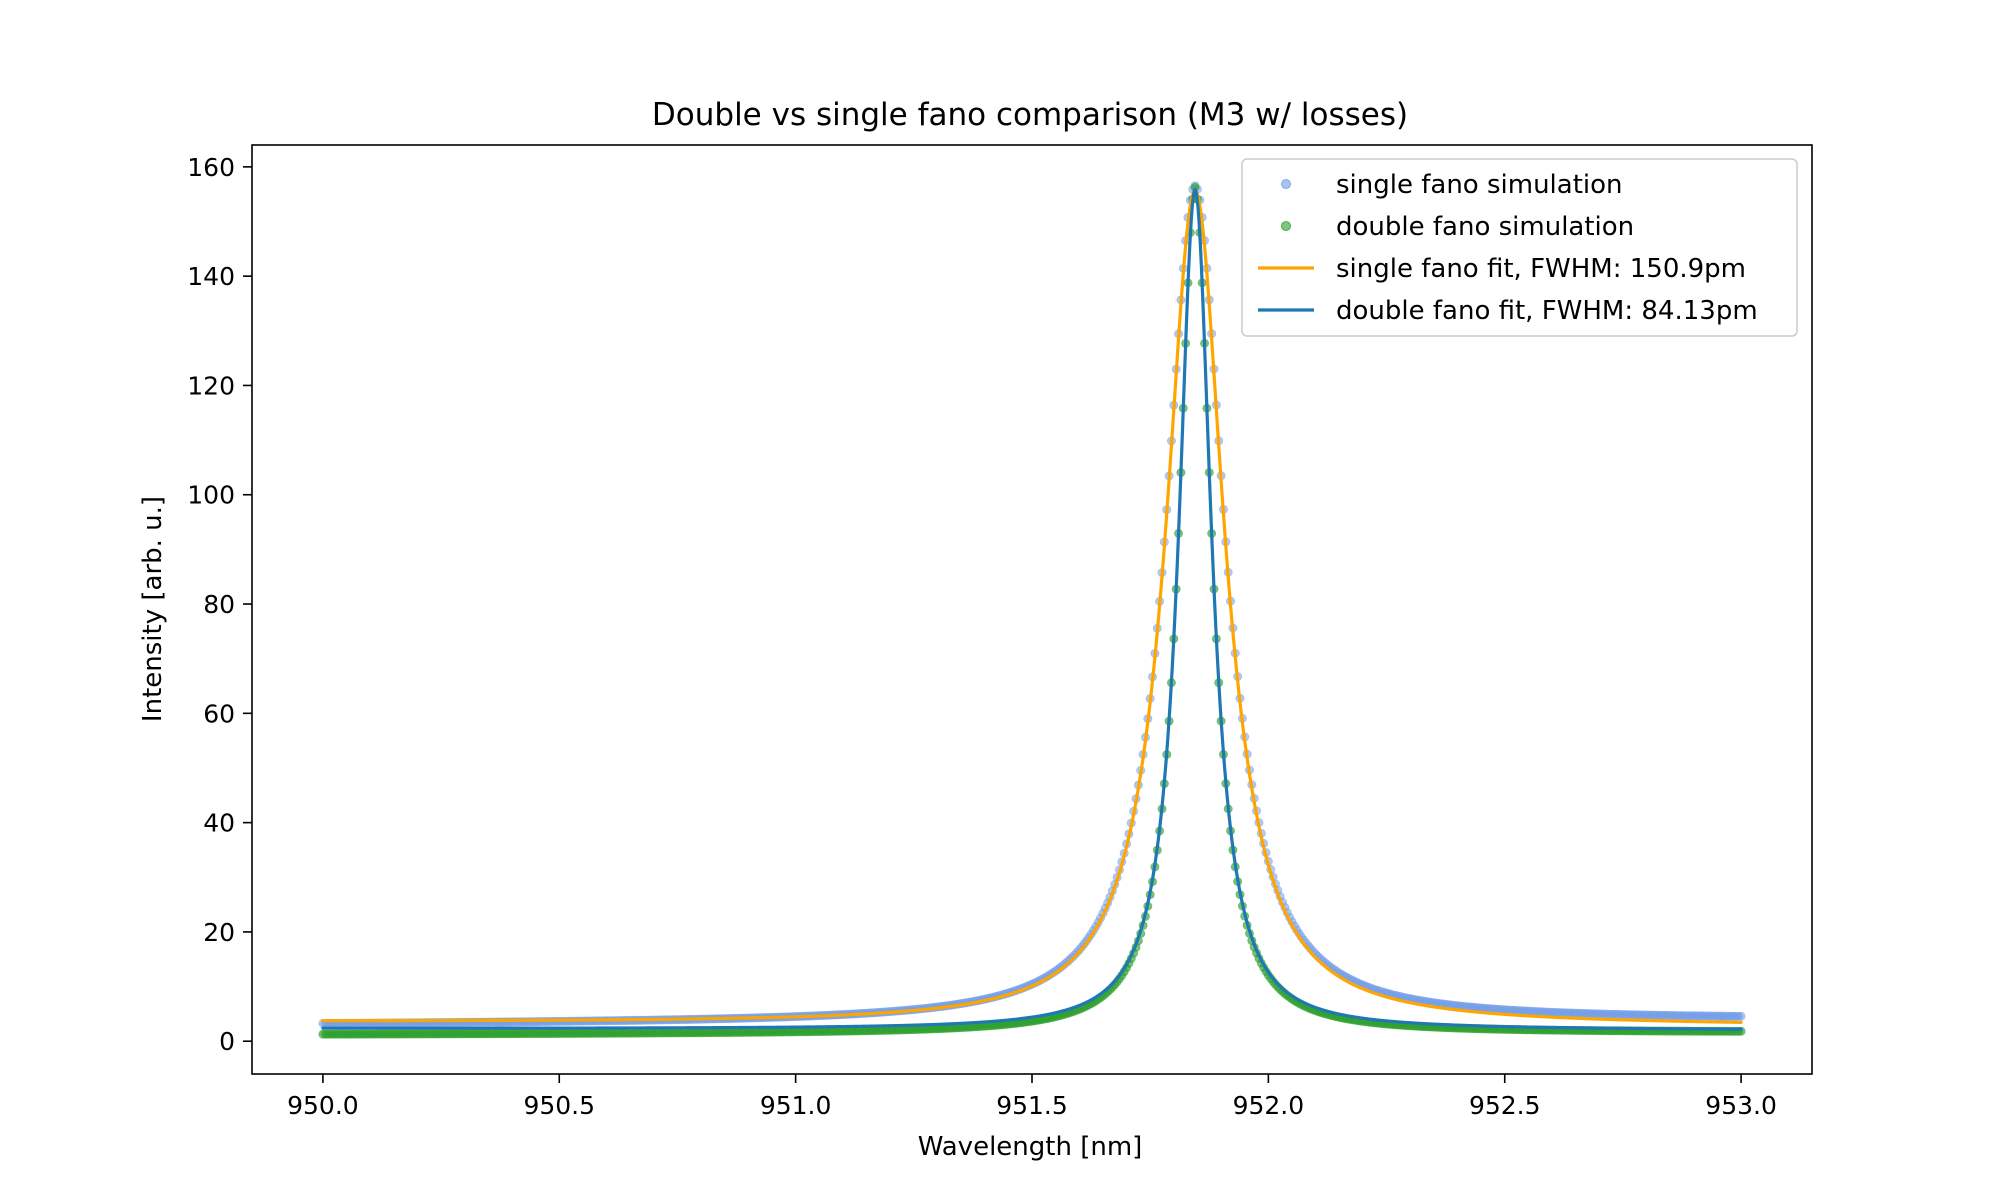  I want to click on x-tick-label: 950.0, so click(323, 1105).